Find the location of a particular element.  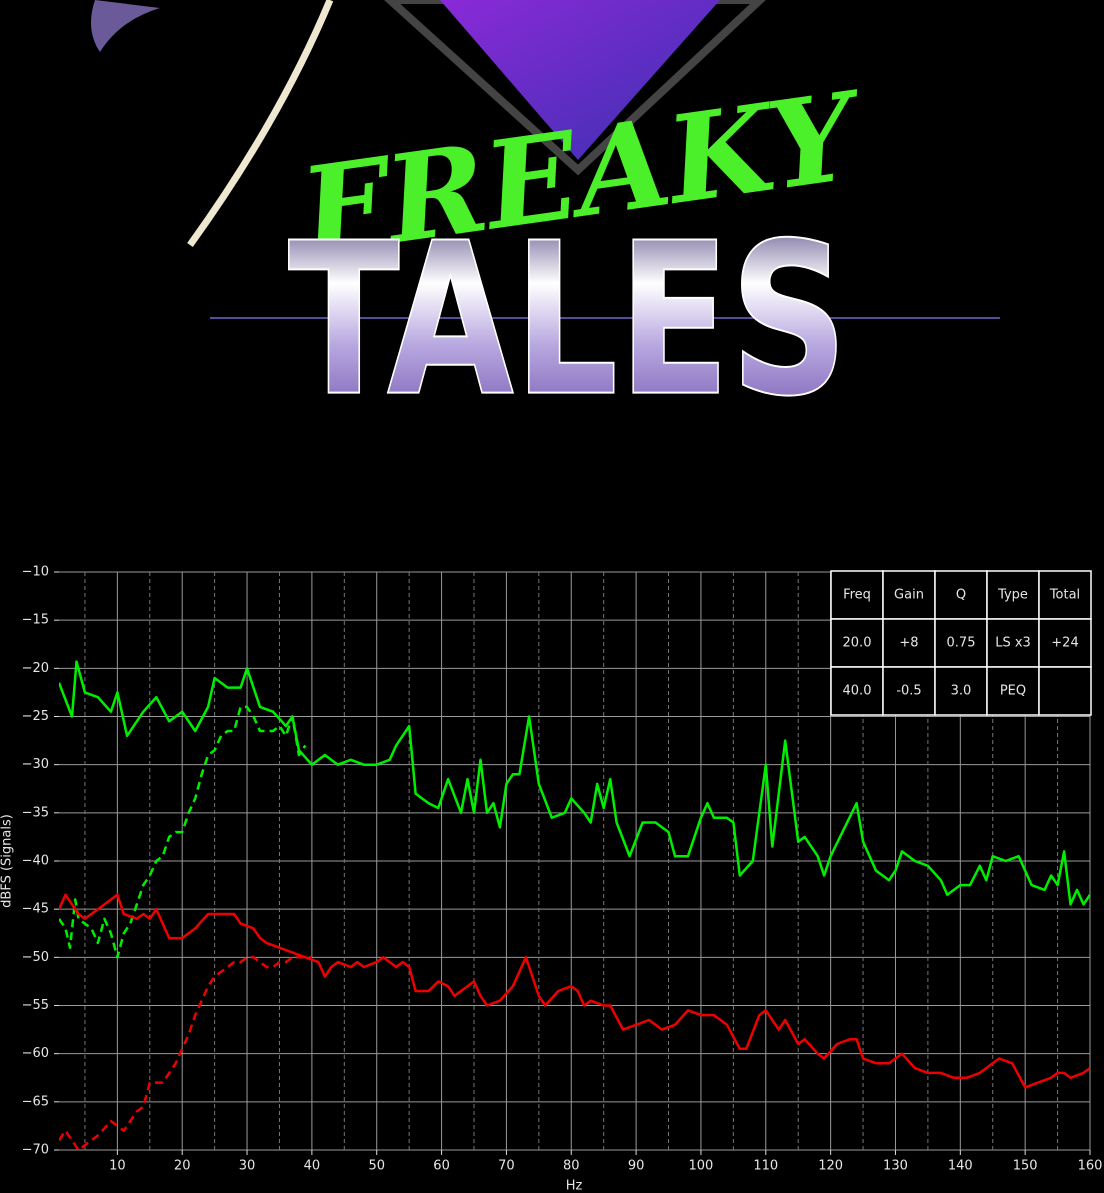

table-cell-text: 40.0 is located at coordinates (857, 691).